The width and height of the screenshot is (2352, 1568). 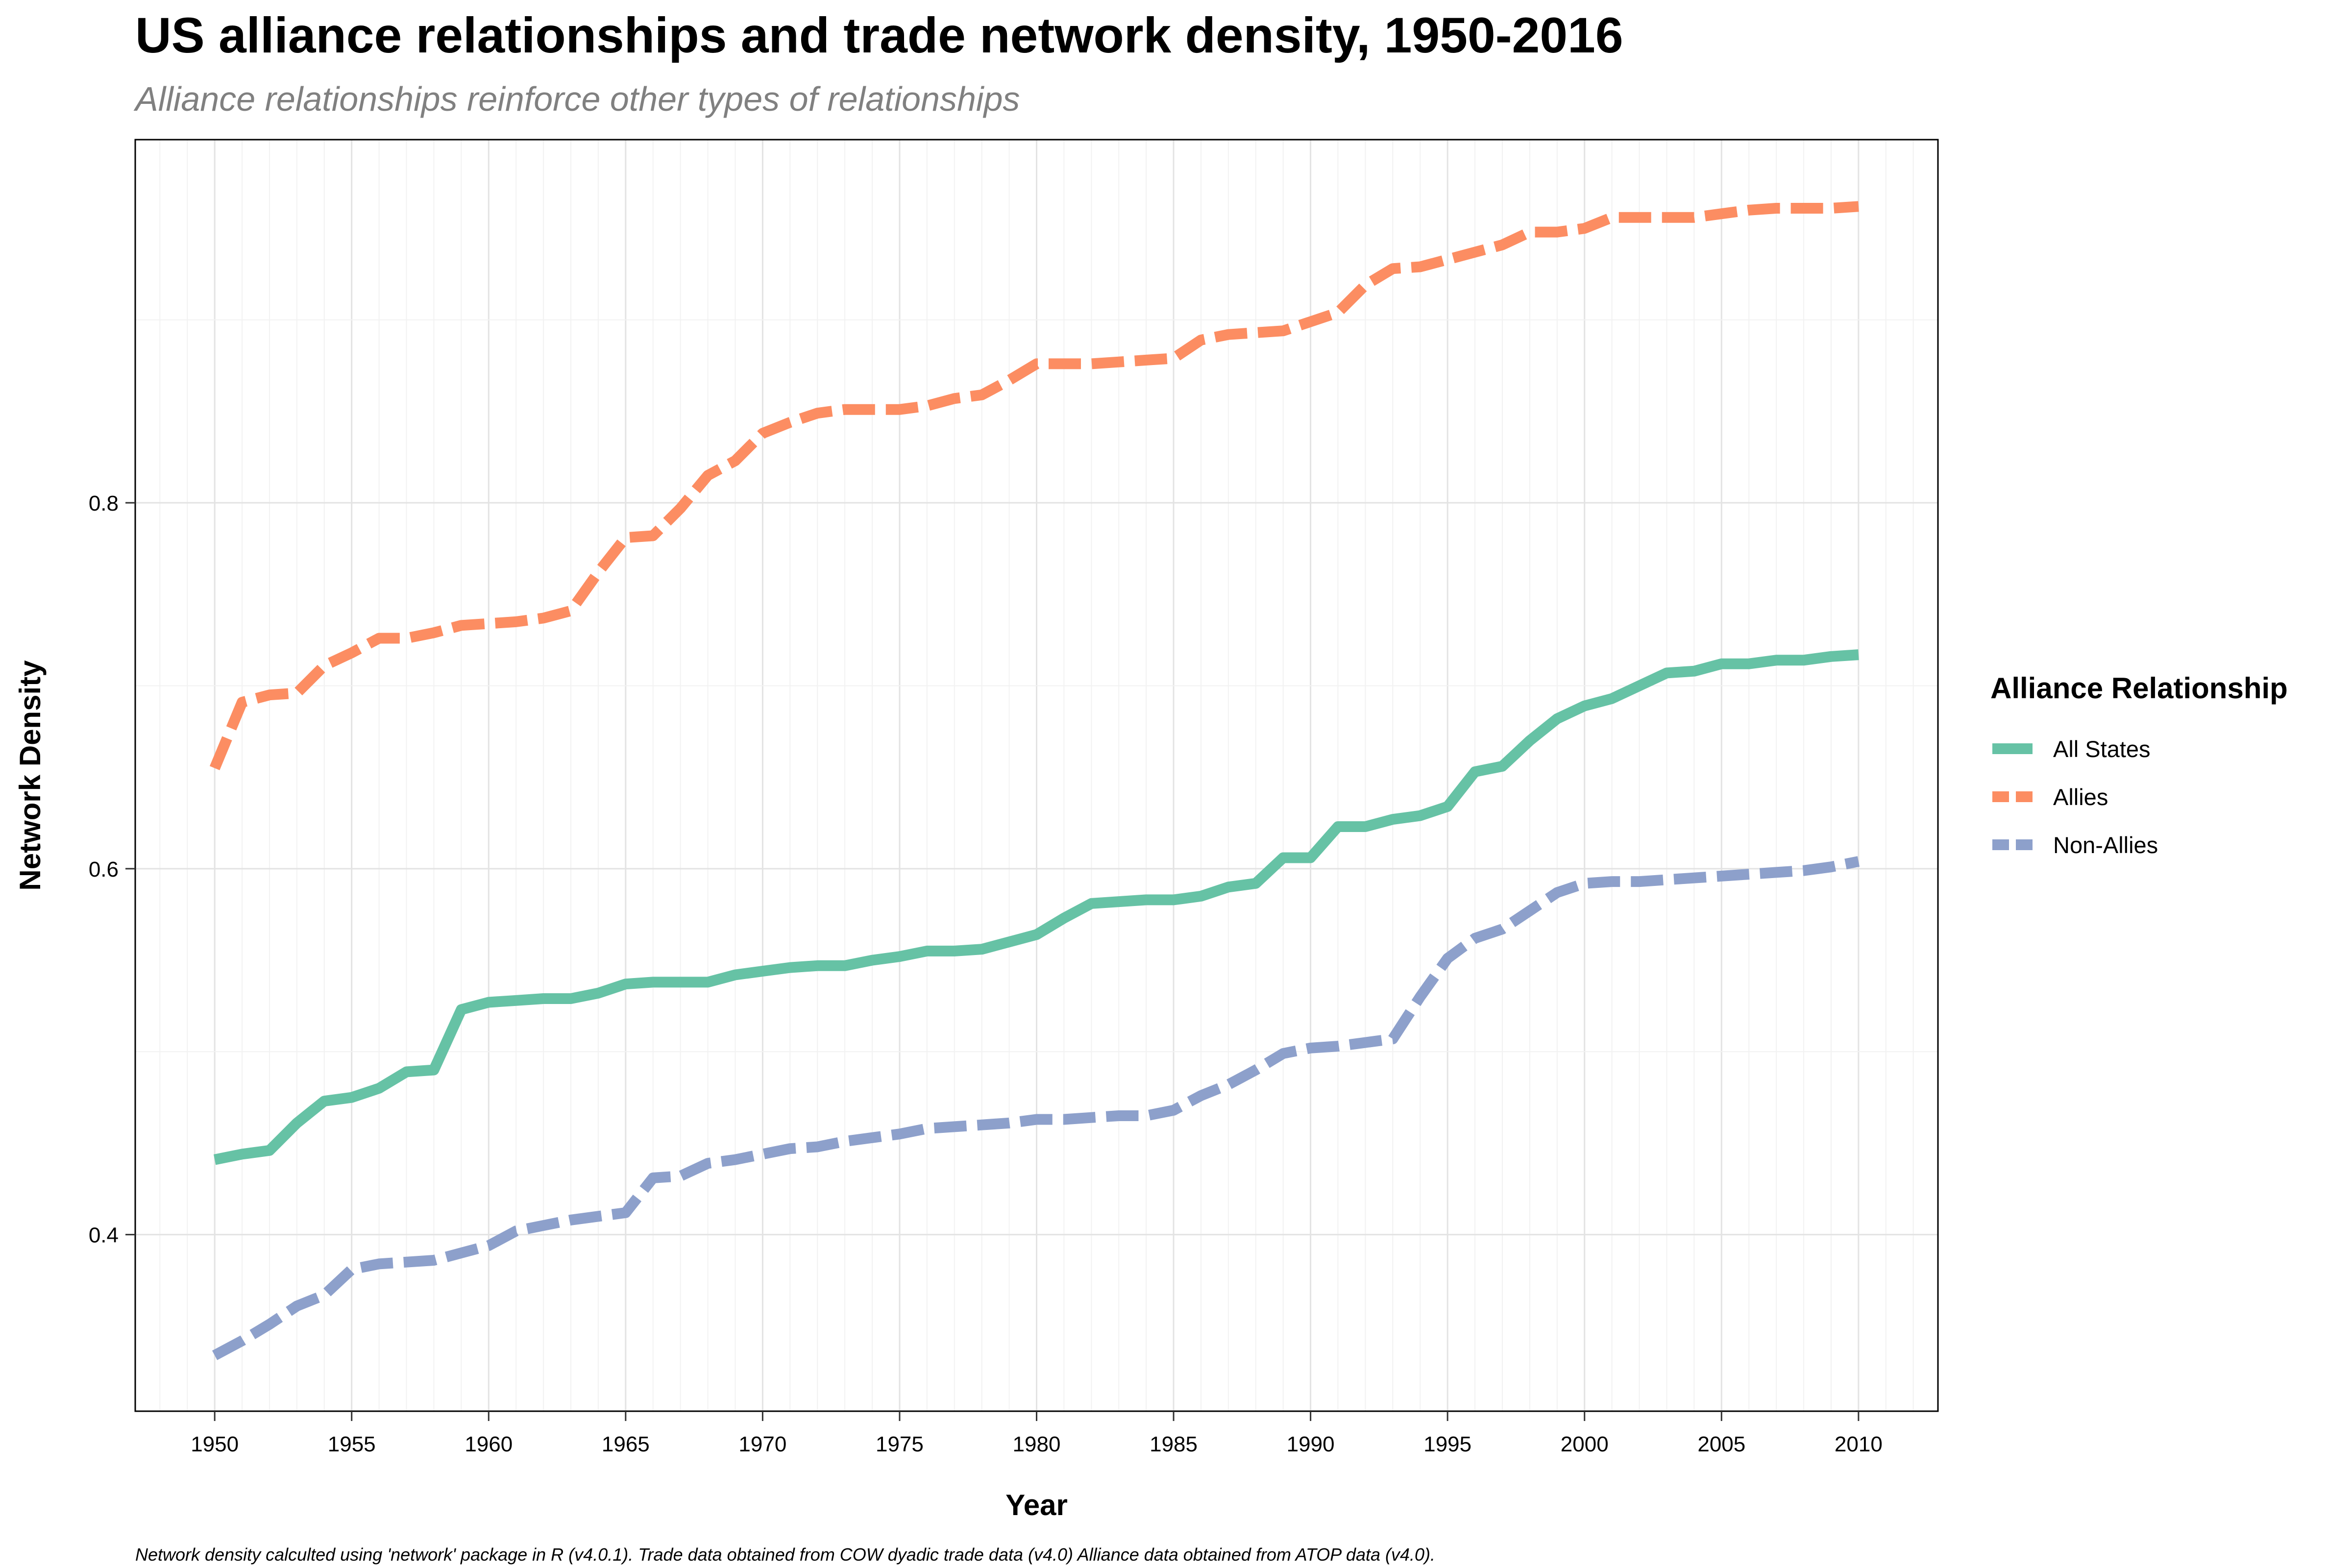 I want to click on x-tick-label: 1990, so click(x=1311, y=1444).